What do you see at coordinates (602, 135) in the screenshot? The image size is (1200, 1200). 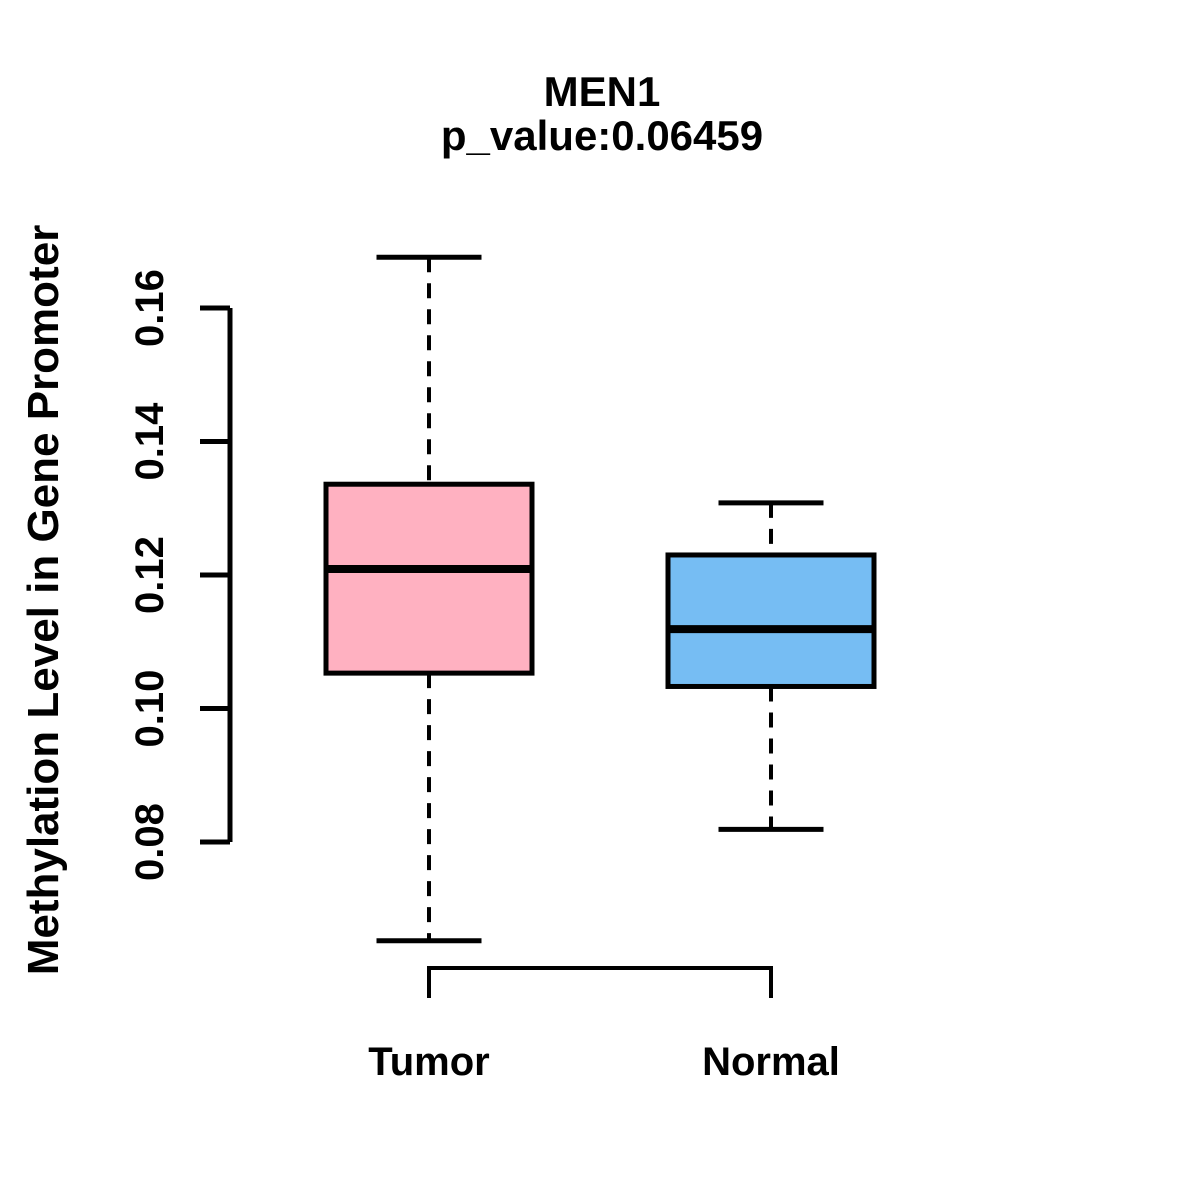 I see `chart-subtitle: p_value:0.06459` at bounding box center [602, 135].